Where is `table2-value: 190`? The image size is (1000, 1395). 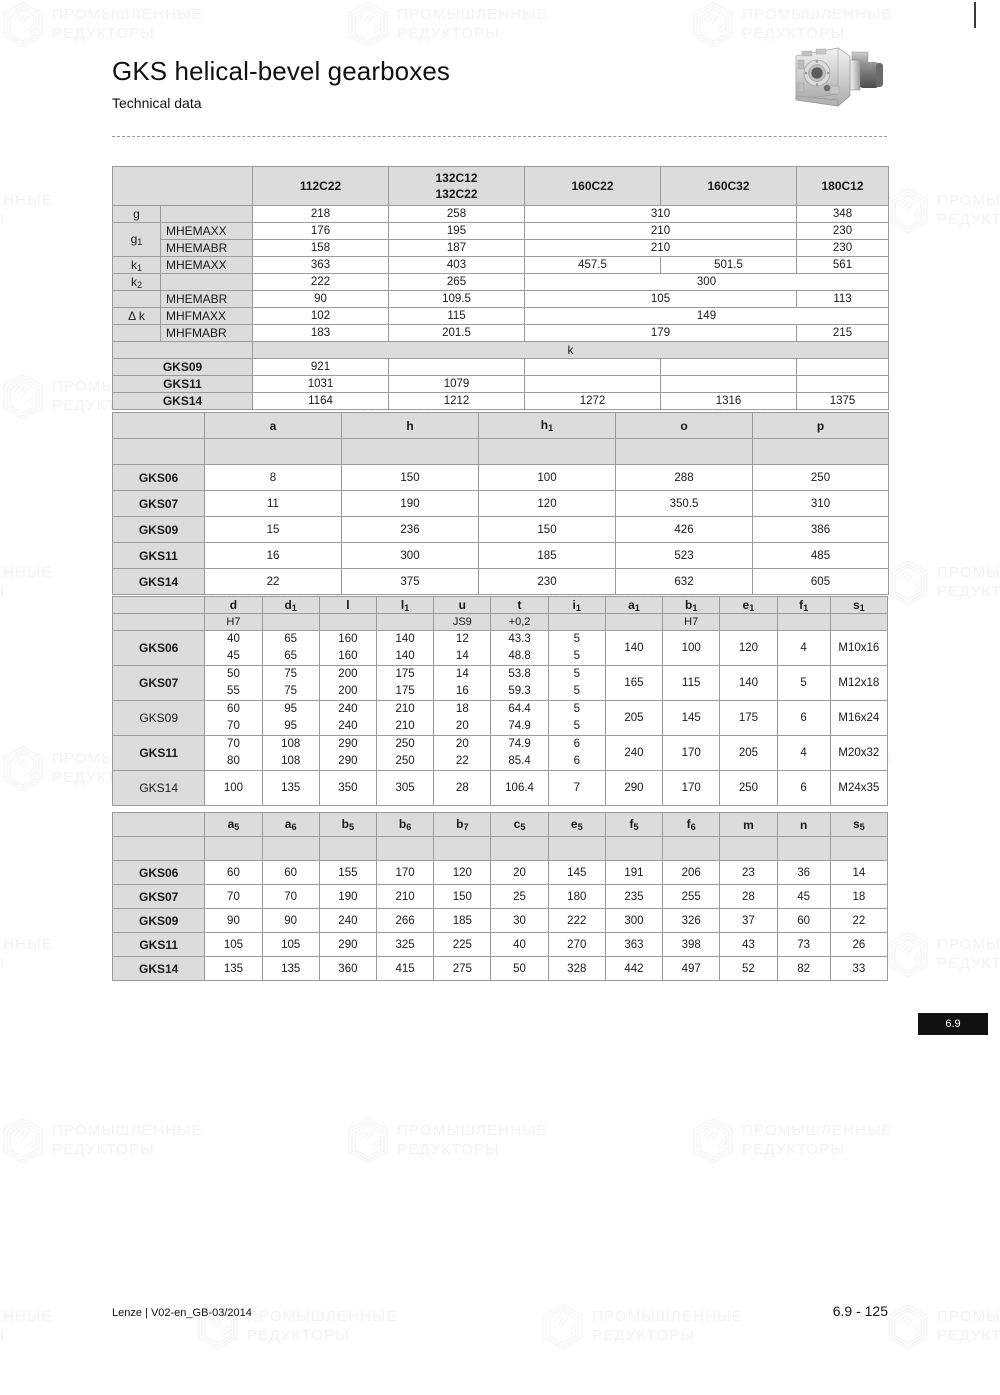
table2-value: 190 is located at coordinates (410, 503).